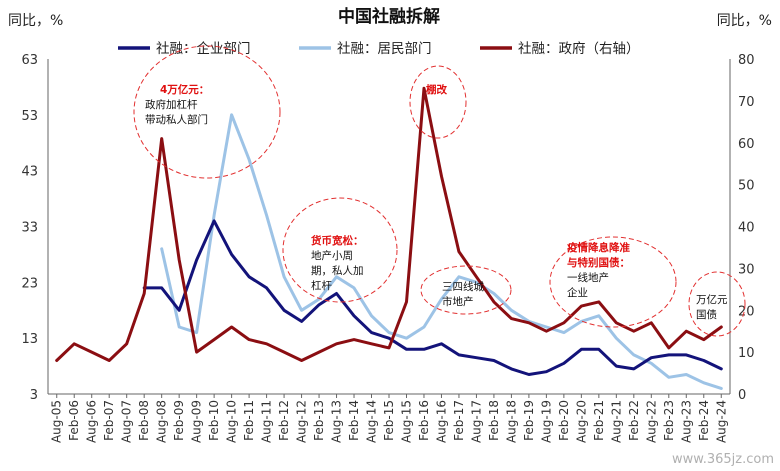 This screenshot has width=780, height=471. What do you see at coordinates (511, 421) in the screenshot?
I see `x-tick-label: Aug-18` at bounding box center [511, 421].